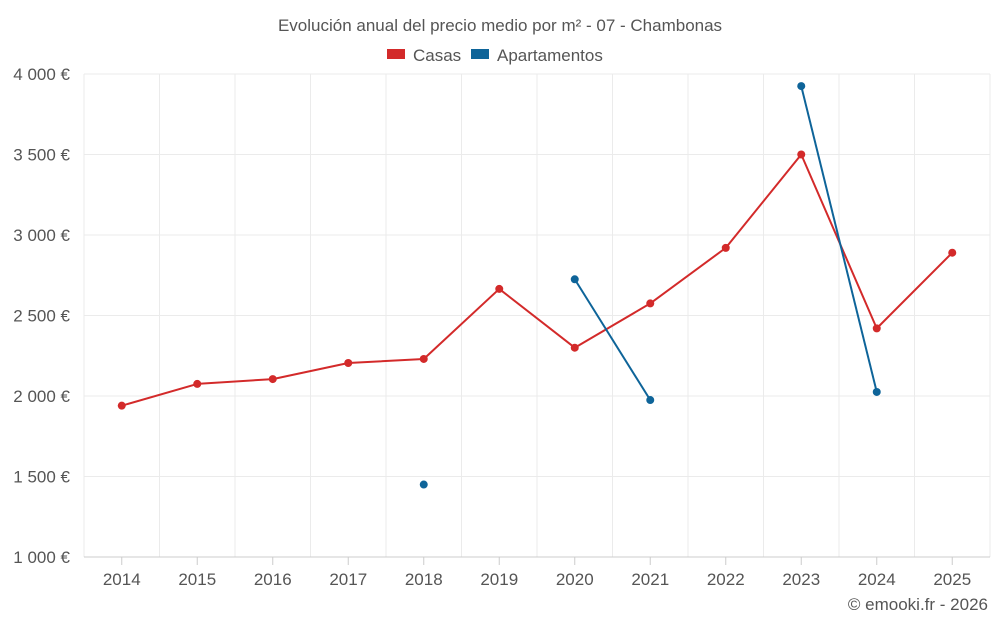 This screenshot has height=625, width=1000. I want to click on y-tick-label: 3 000 €, so click(41, 235).